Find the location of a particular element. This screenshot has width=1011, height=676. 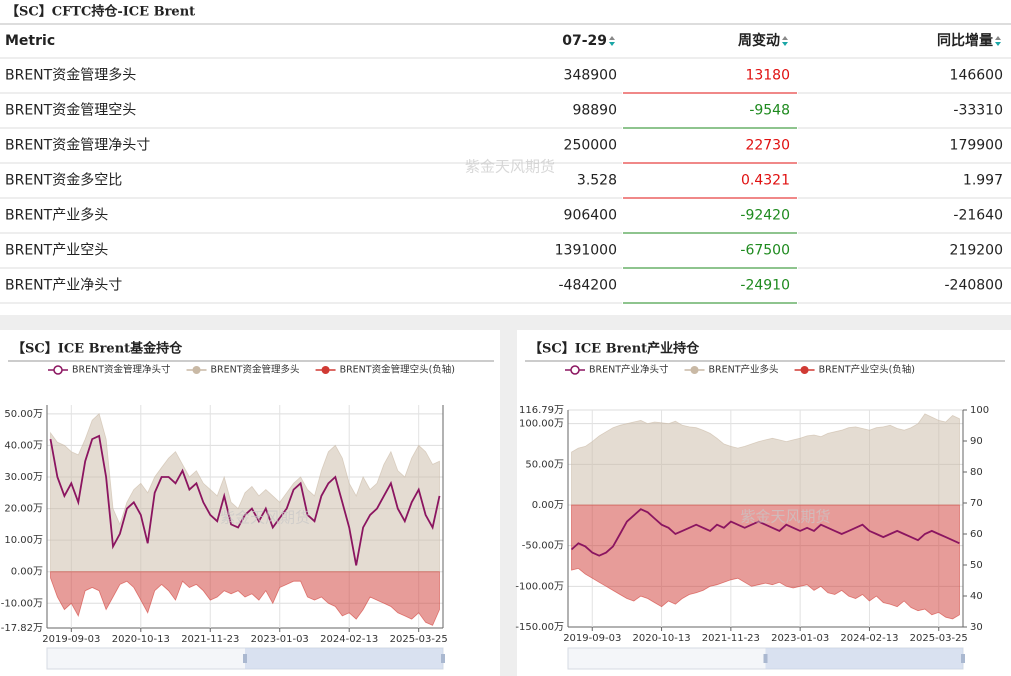

chart-title: 【SC】ICE Brent产业持仓 is located at coordinates (614, 349).